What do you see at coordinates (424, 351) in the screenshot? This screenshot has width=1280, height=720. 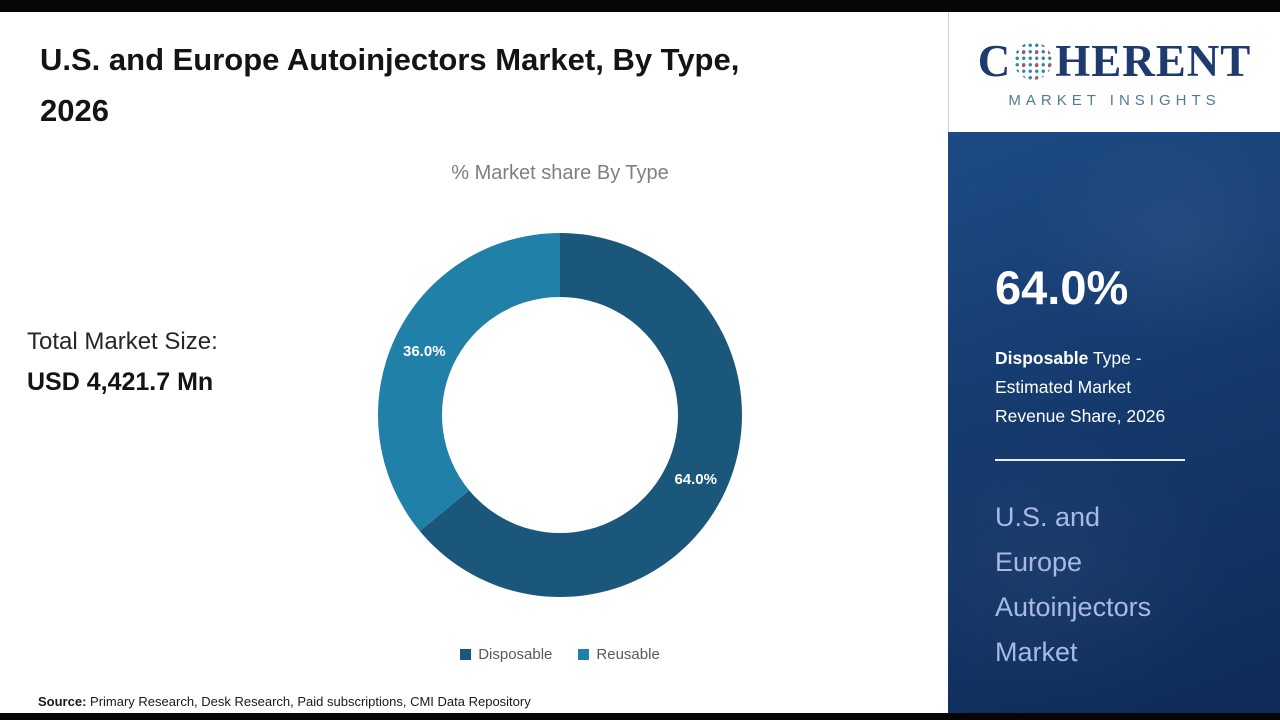 I see `slice-value-label: 36.0%` at bounding box center [424, 351].